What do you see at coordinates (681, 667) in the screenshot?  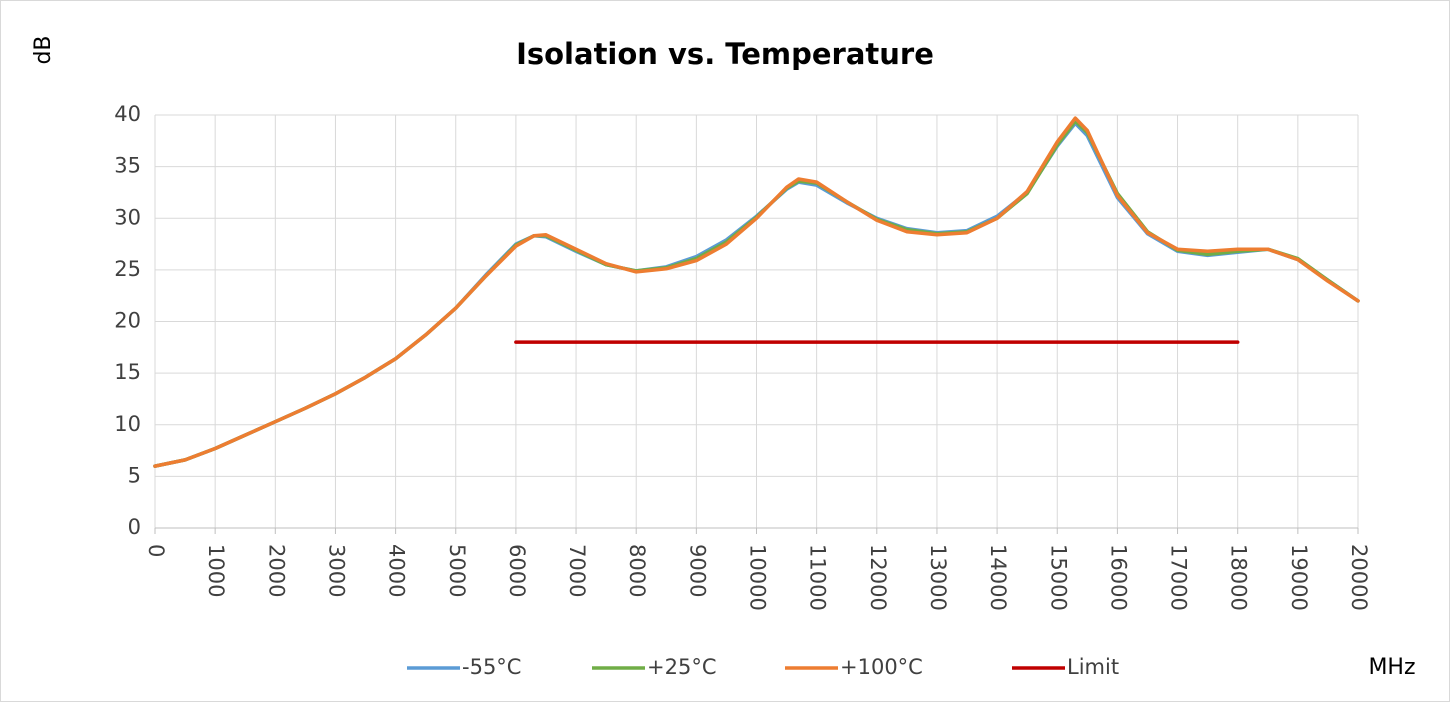 I see `legend-label: +25°C` at bounding box center [681, 667].